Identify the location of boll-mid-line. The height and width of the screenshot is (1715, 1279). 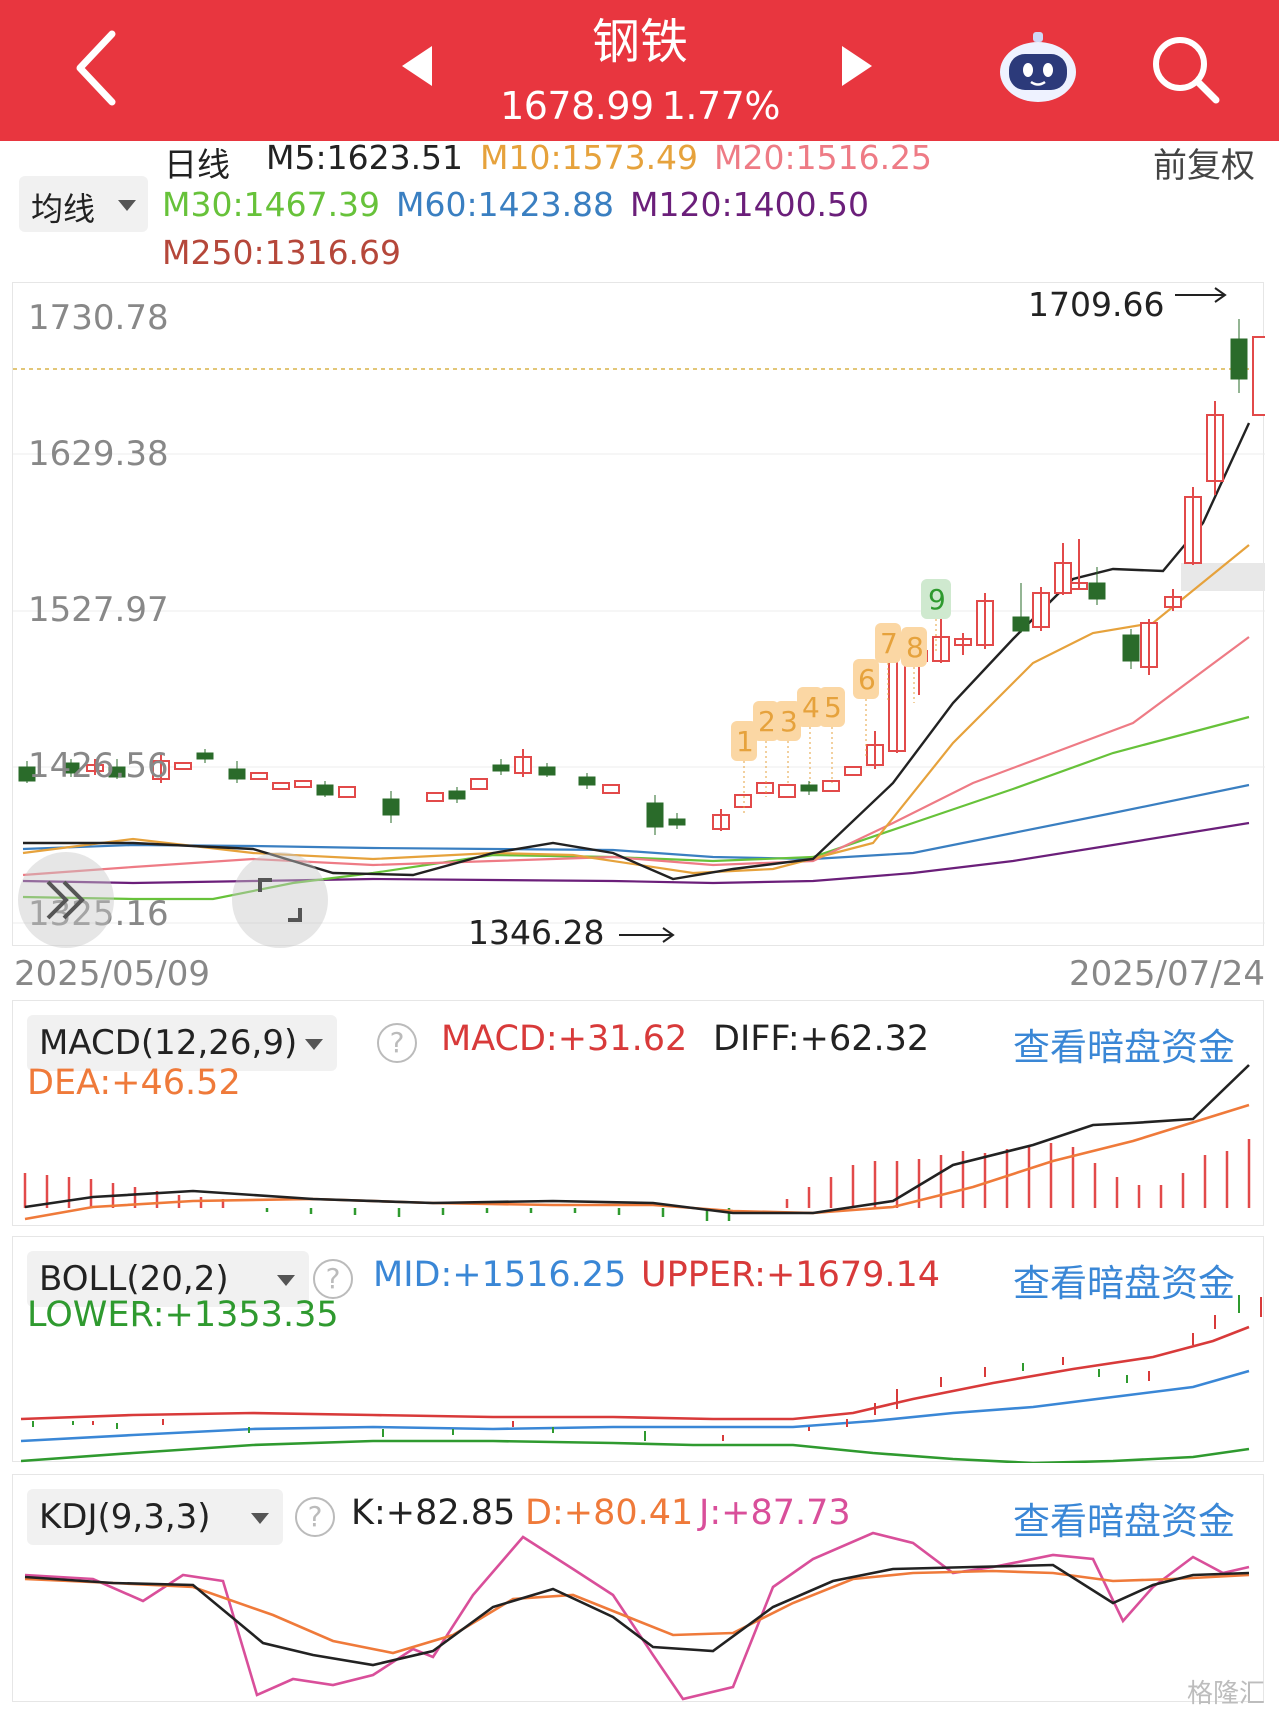
(635, 1406).